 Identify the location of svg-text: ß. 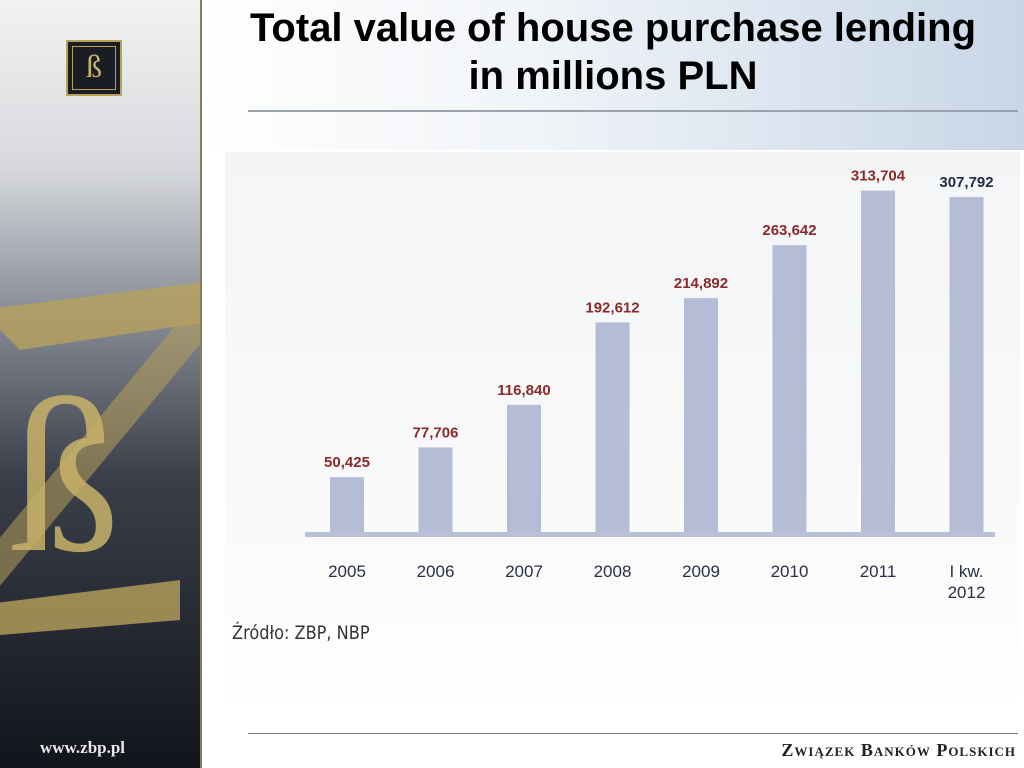
(65, 476).